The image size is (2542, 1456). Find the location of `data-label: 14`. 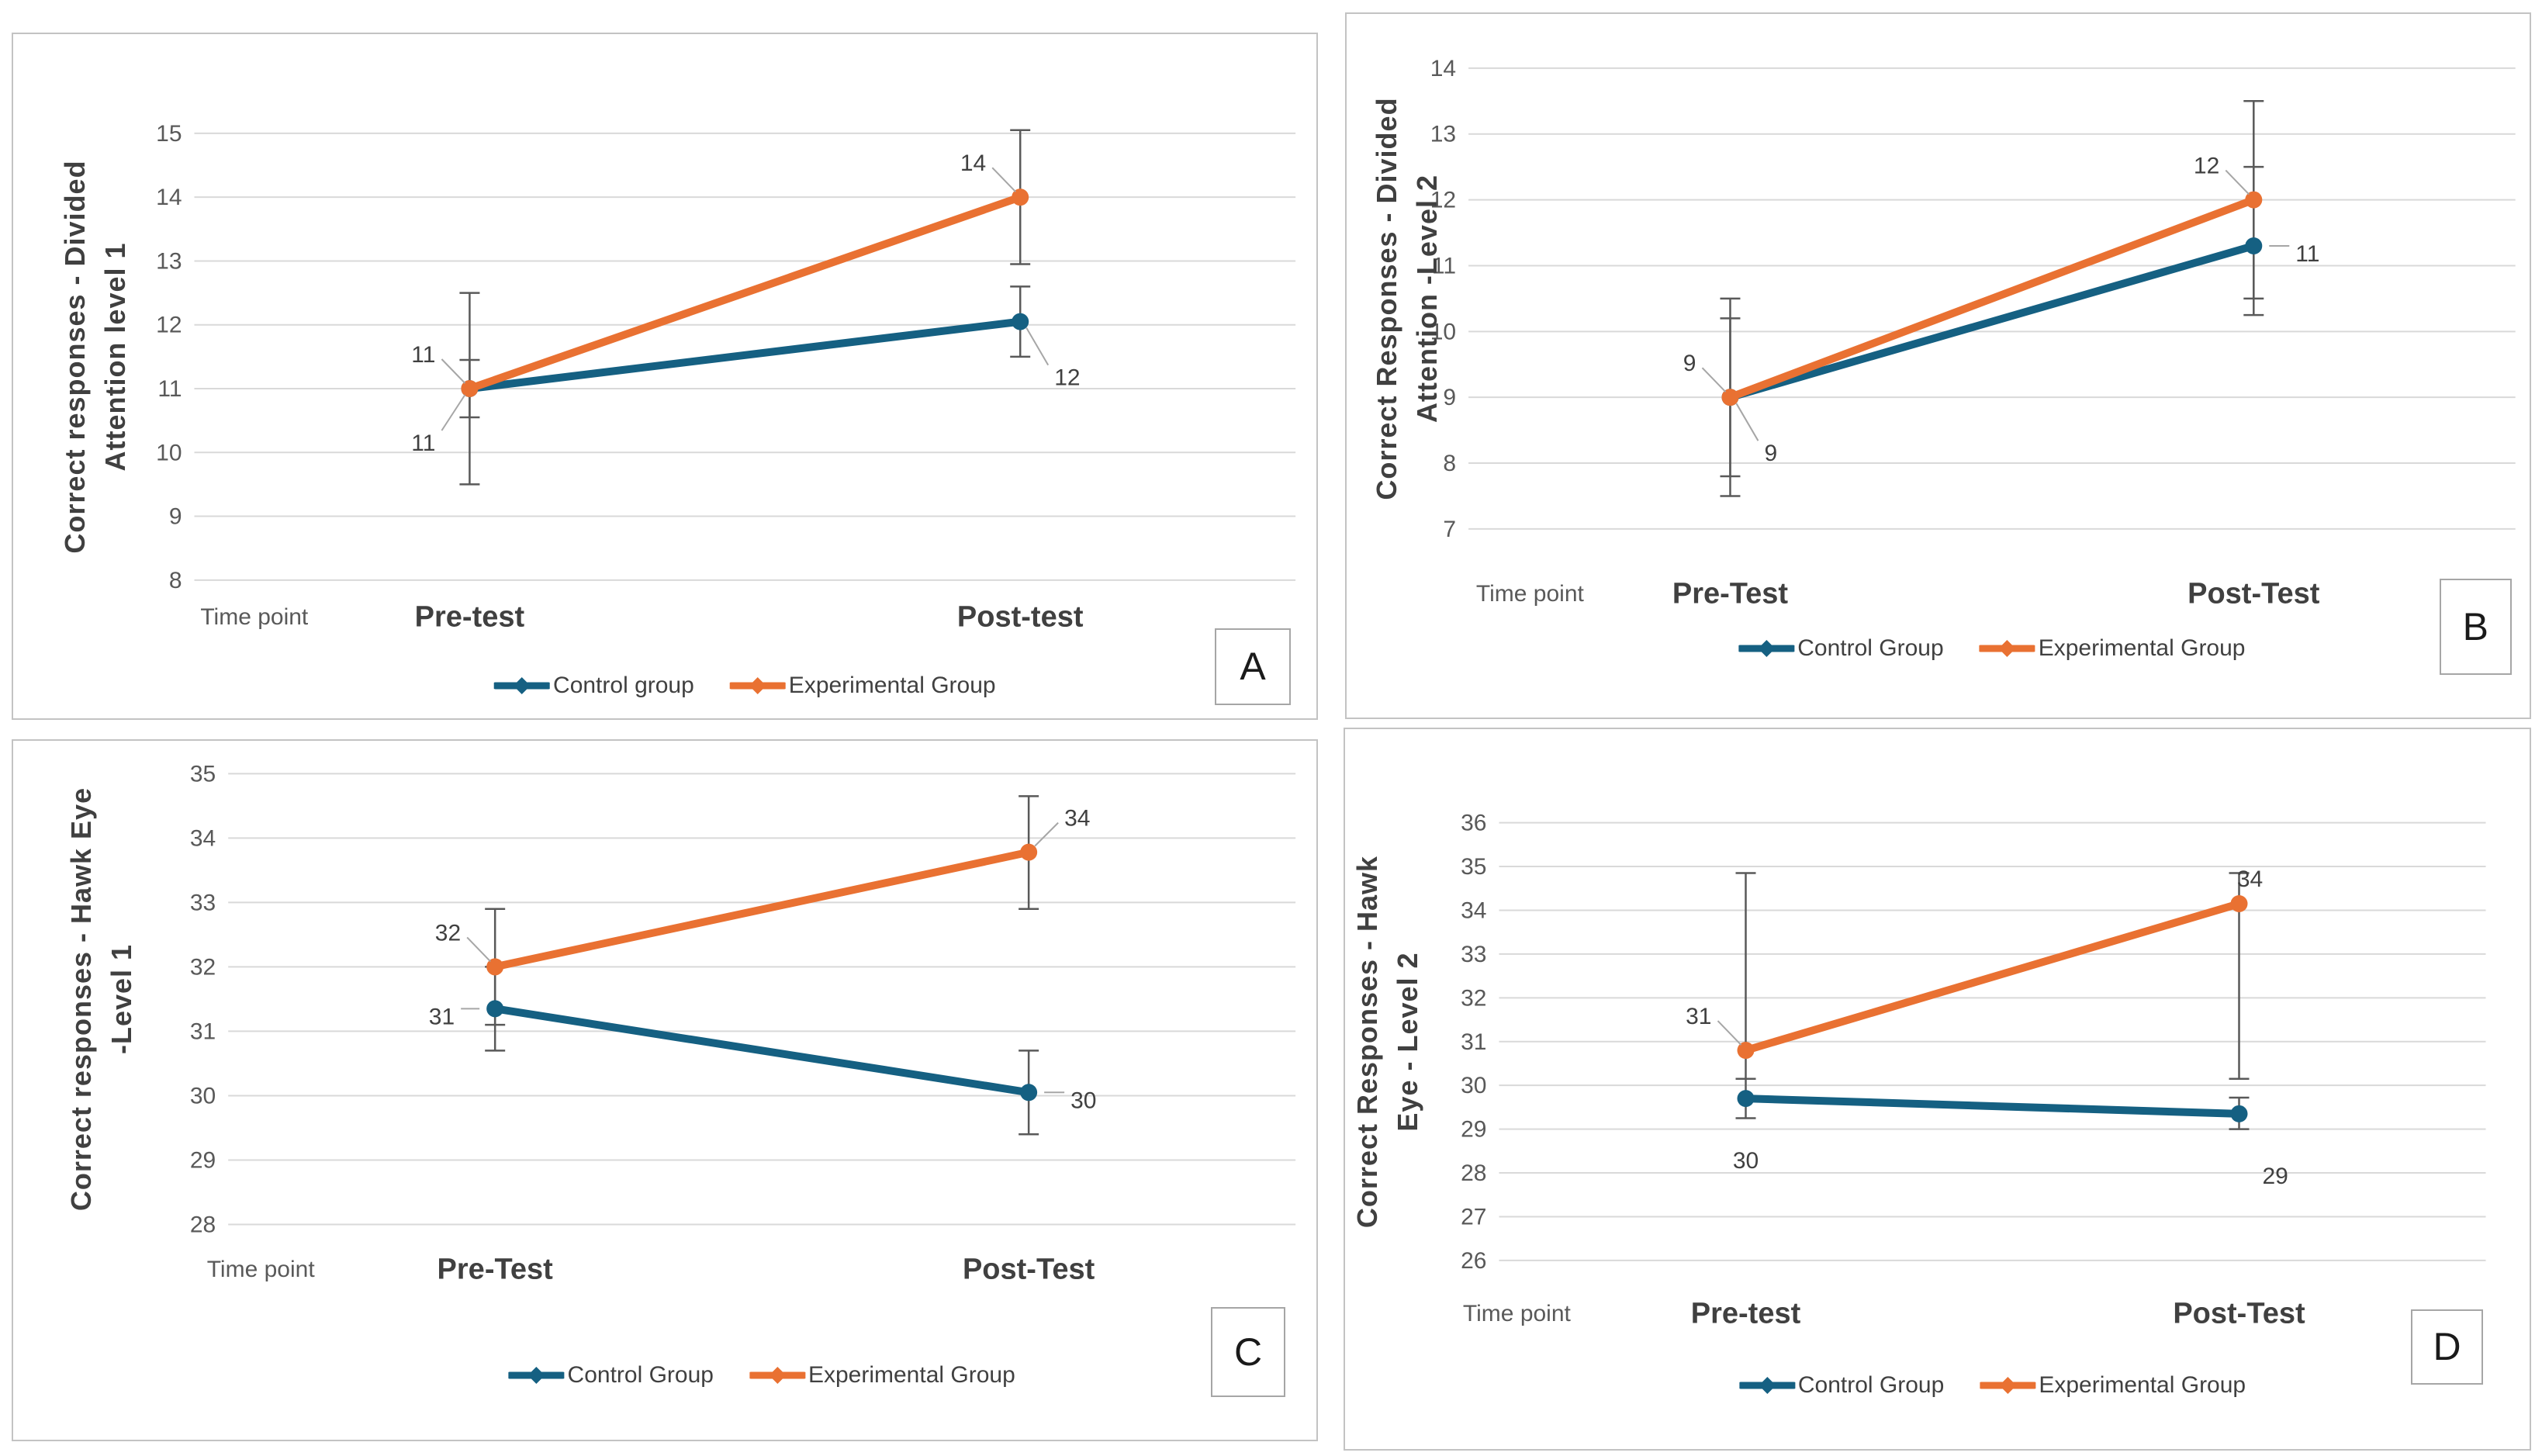

data-label: 14 is located at coordinates (973, 163).